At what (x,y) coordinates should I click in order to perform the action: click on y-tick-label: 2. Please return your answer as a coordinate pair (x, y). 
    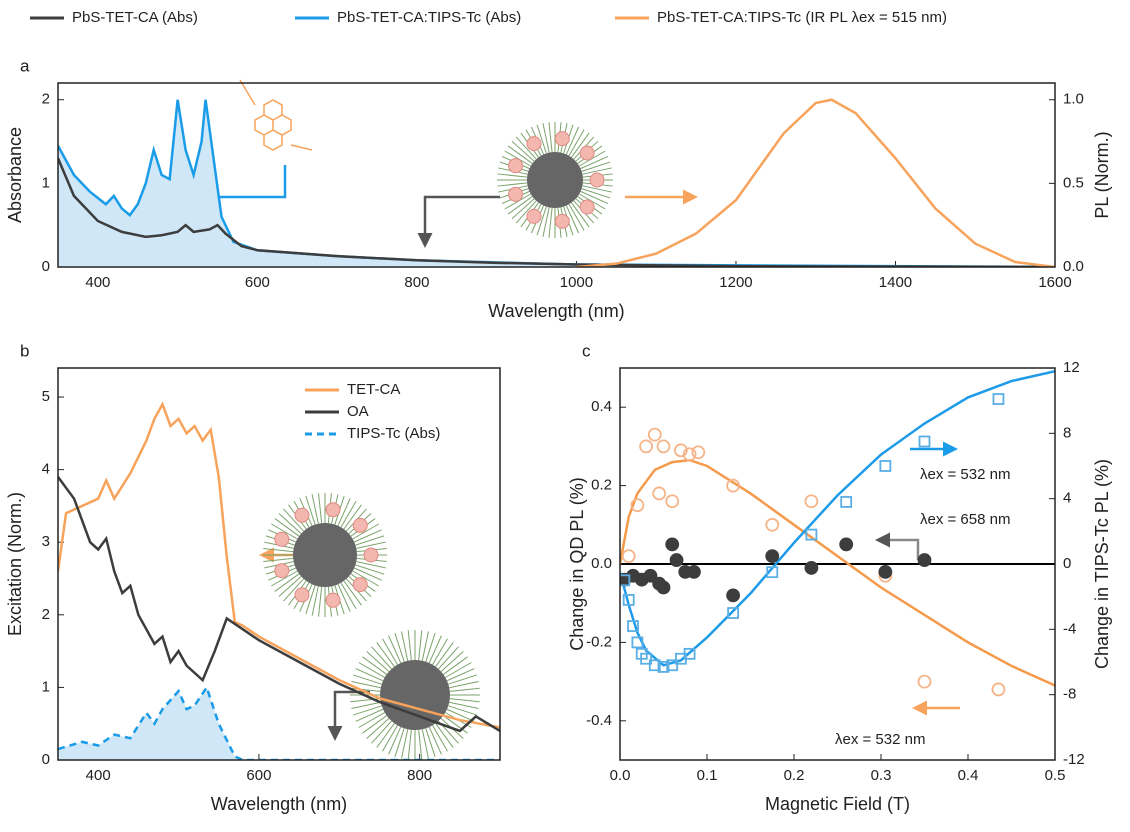
    Looking at the image, I should click on (46, 99).